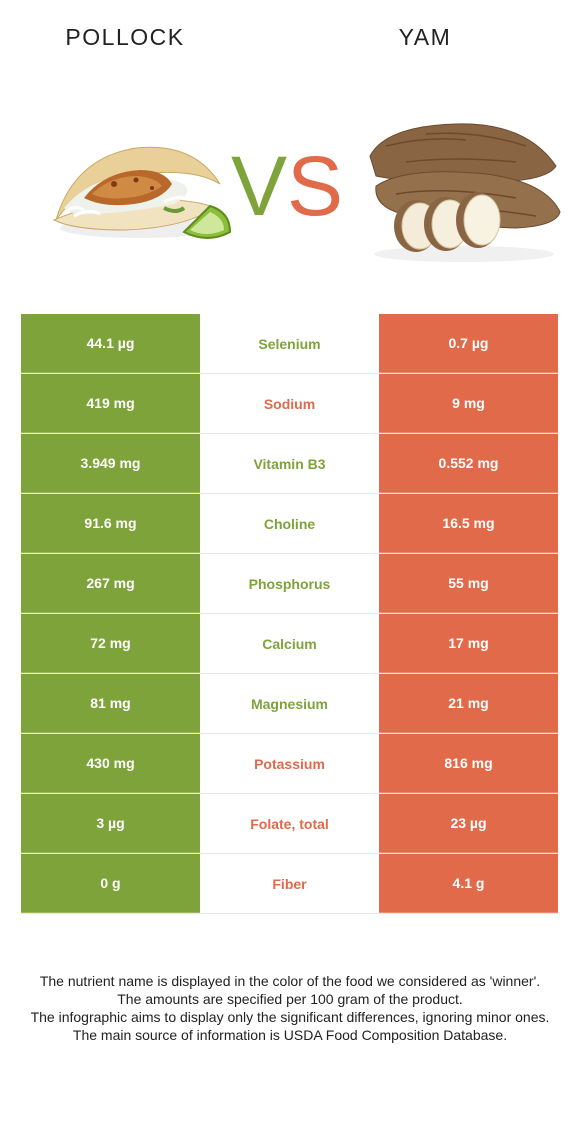  I want to click on yam-value: 4.1 g, so click(468, 883).